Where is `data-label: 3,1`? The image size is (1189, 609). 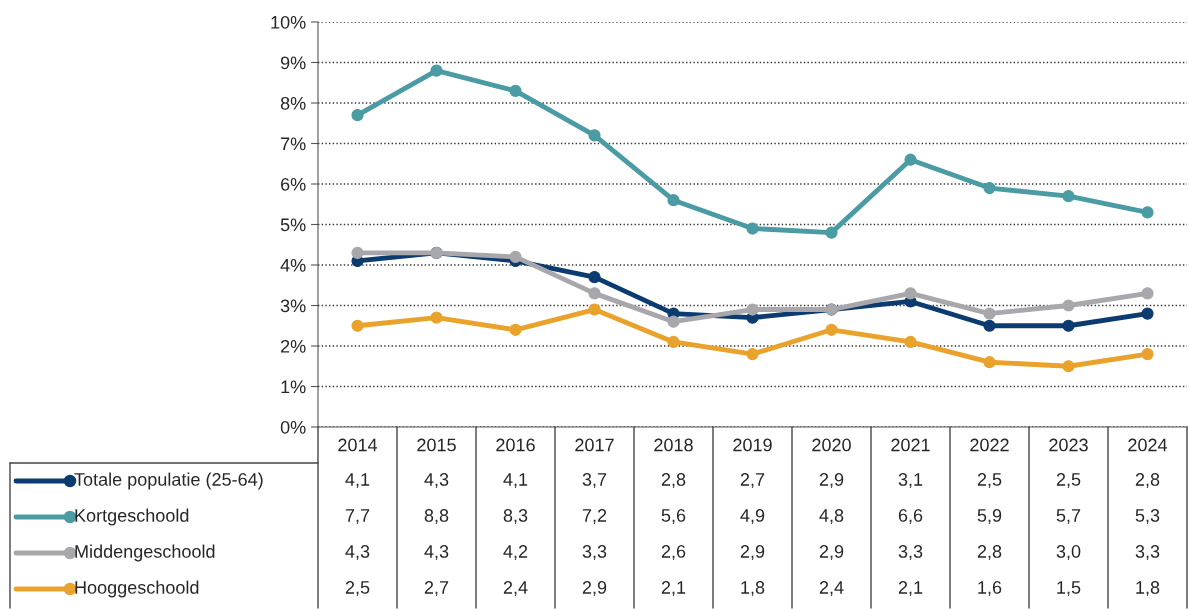
data-label: 3,1 is located at coordinates (910, 480).